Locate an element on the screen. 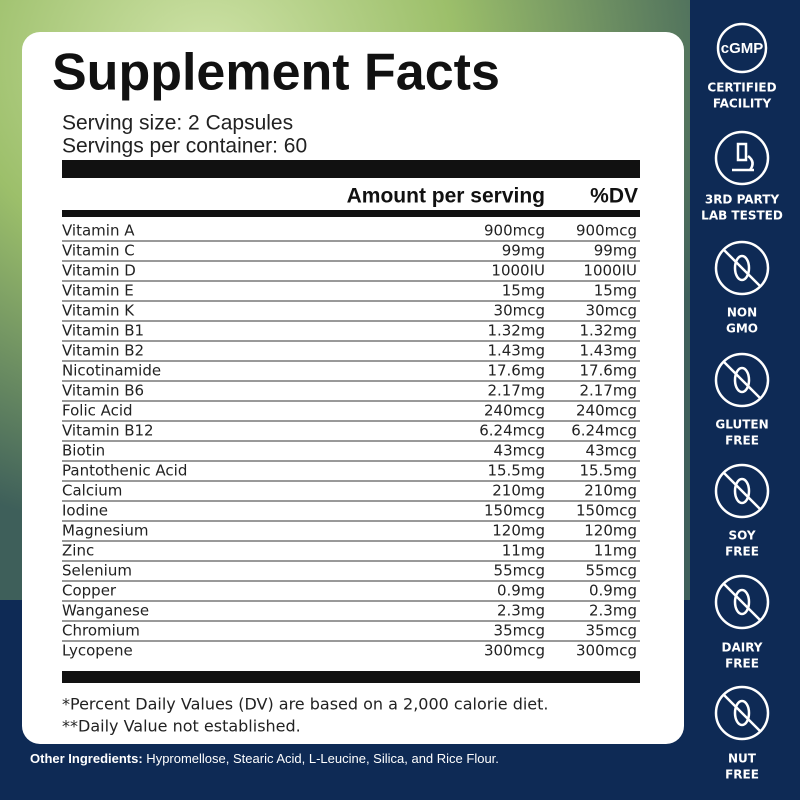 The height and width of the screenshot is (805, 800). nutrient-name: Vitamin B1 is located at coordinates (103, 331).